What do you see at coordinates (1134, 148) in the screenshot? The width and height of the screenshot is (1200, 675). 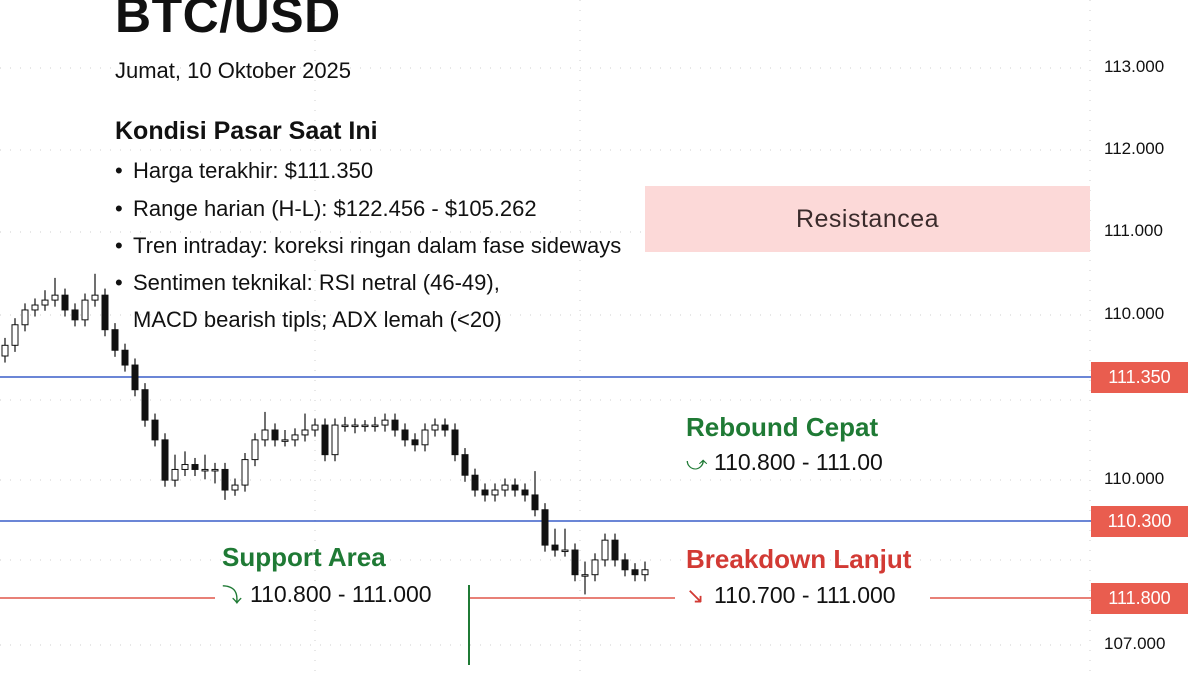 I see `y-tick-label: 112.000` at bounding box center [1134, 148].